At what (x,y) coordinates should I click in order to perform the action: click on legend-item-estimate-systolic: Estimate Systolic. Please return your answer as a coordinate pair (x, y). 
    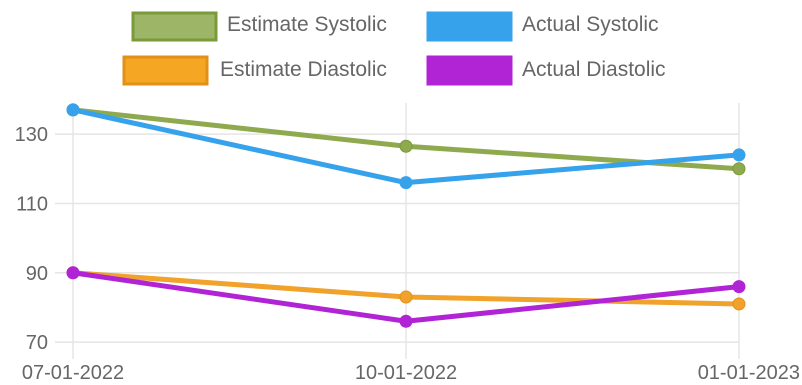
    Looking at the image, I should click on (259, 26).